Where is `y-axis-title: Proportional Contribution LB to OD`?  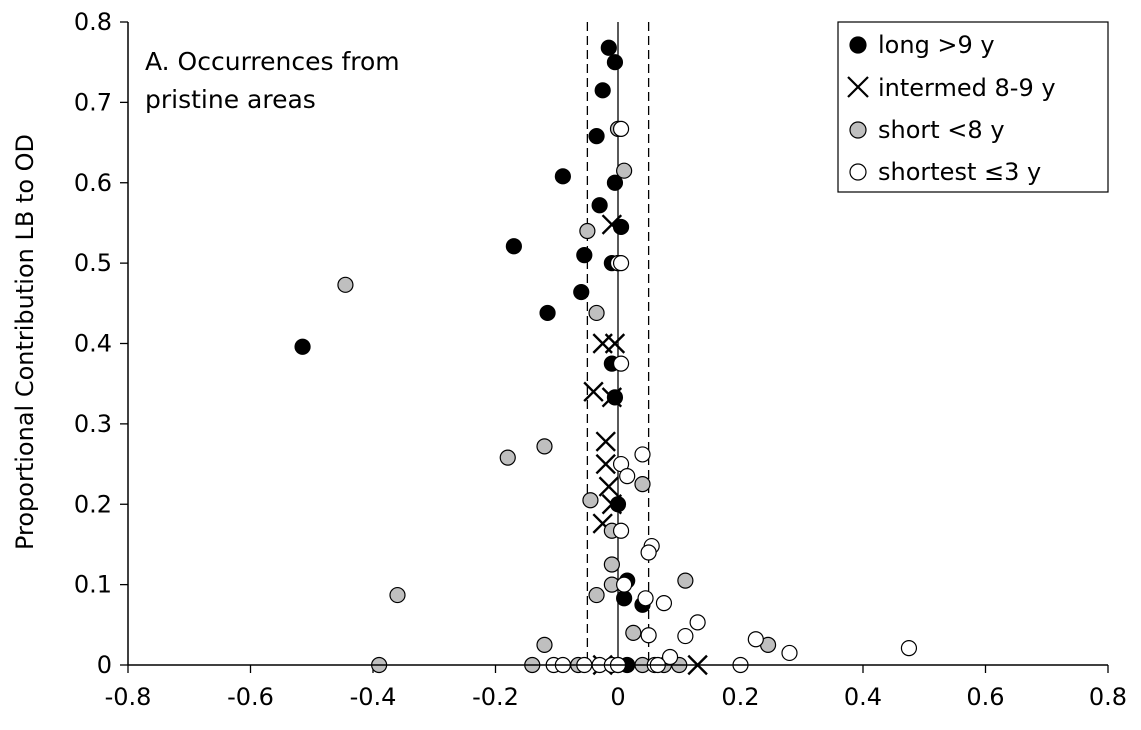 y-axis-title: Proportional Contribution LB to OD is located at coordinates (25, 342).